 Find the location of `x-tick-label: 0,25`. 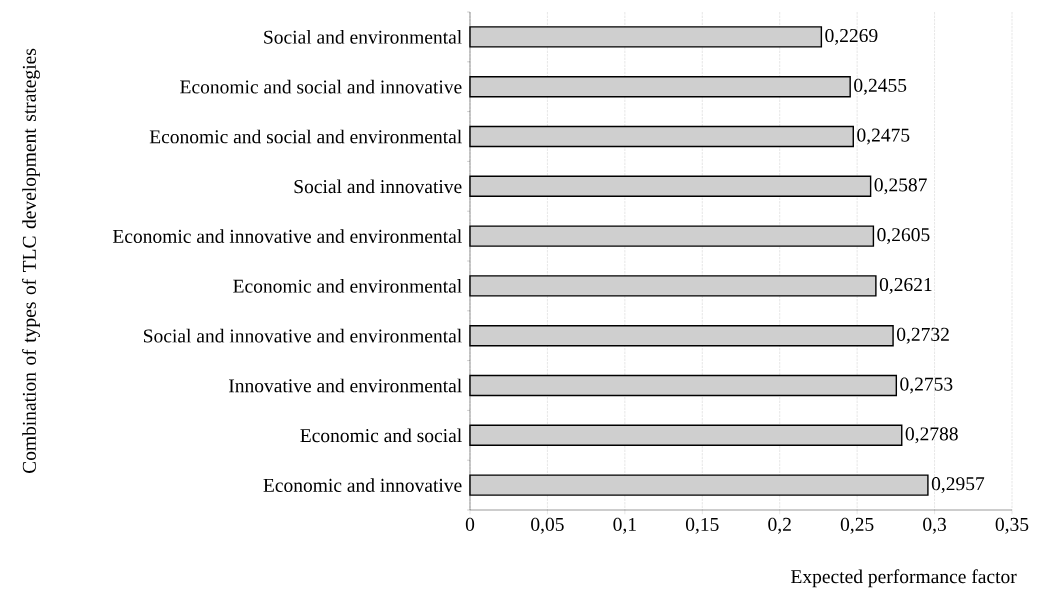

x-tick-label: 0,25 is located at coordinates (857, 525).